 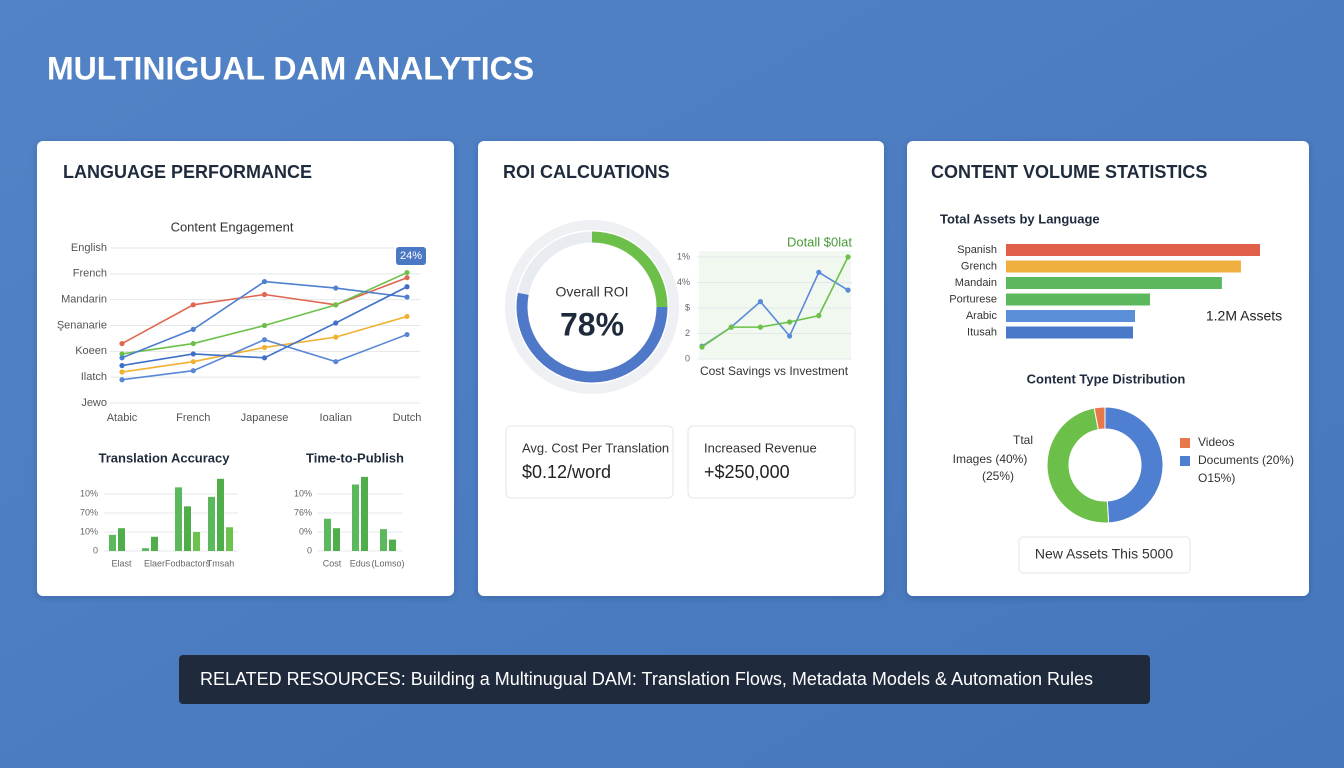 I want to click on legend-label: Documents (20%), so click(x=1246, y=460).